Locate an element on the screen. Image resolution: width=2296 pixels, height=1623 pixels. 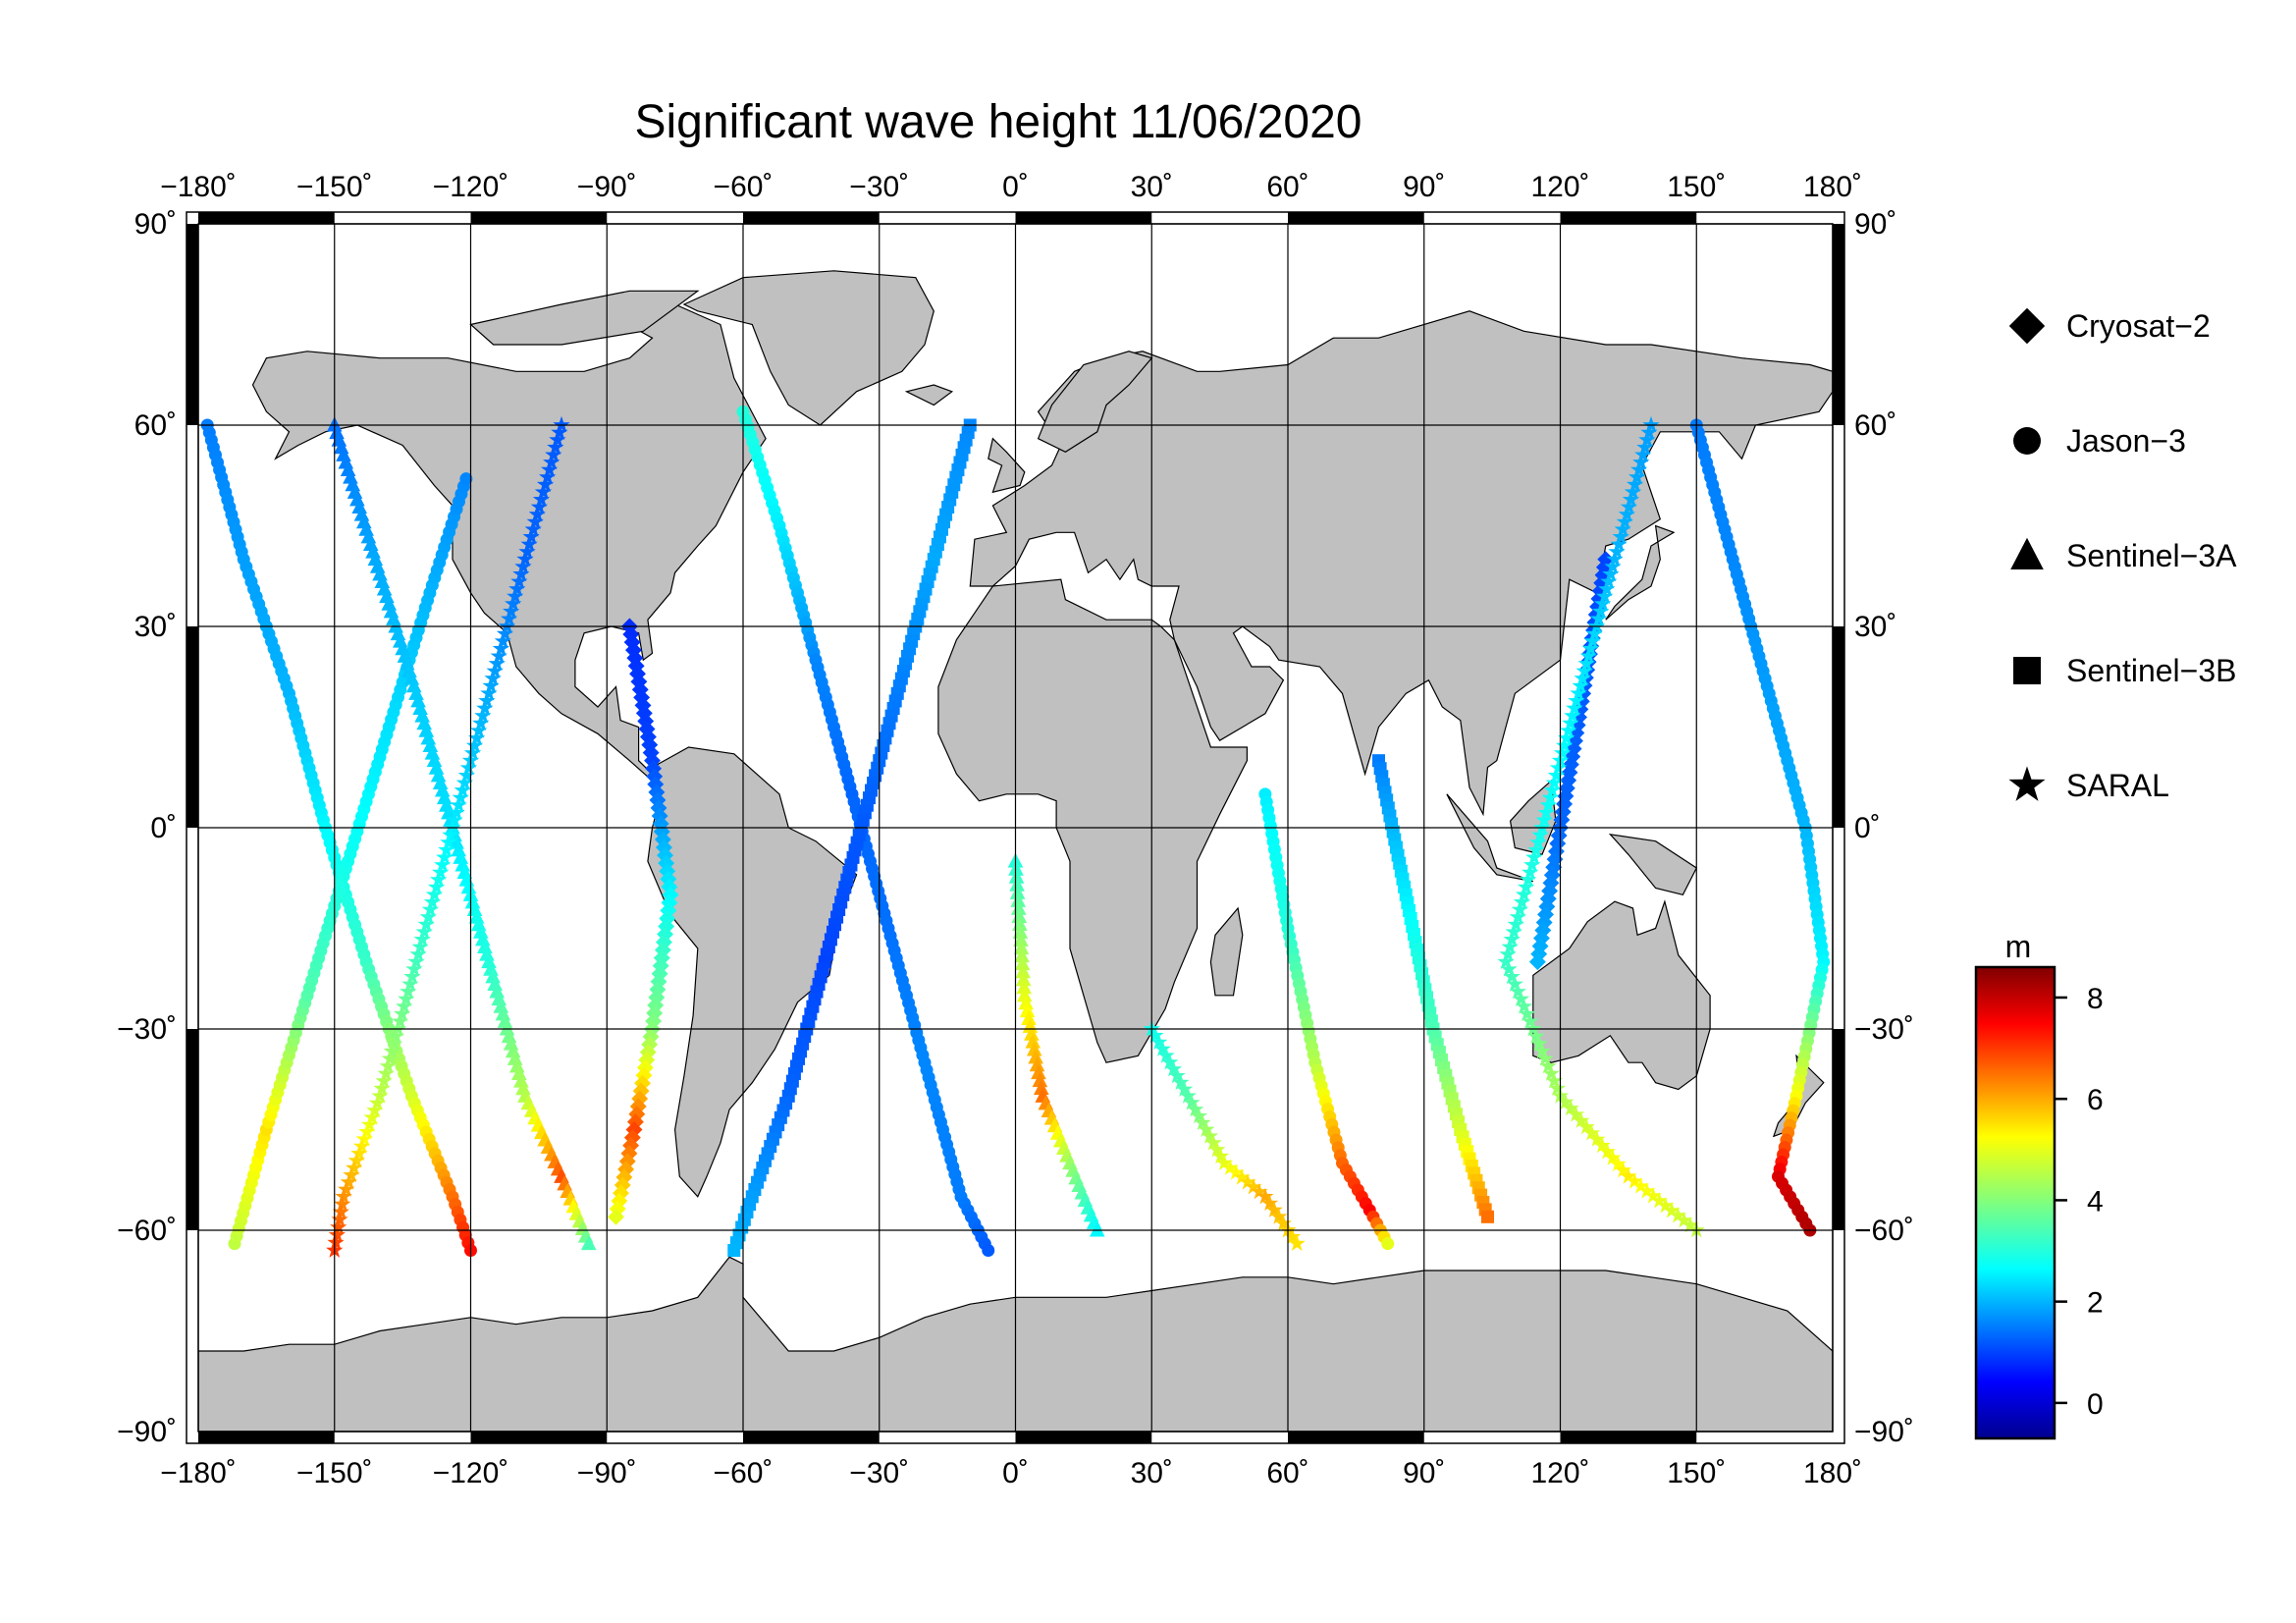
legend-item-circle: Jason−3 is located at coordinates (2099, 441).